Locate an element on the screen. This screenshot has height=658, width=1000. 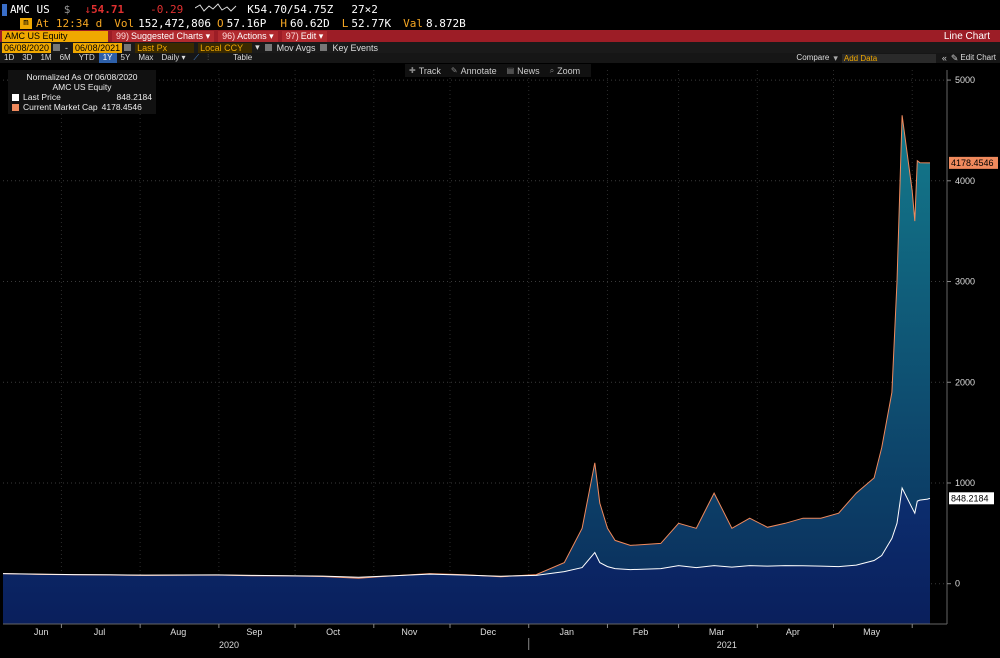
legend-series-name: Current Market Cap is located at coordinates (60, 107).